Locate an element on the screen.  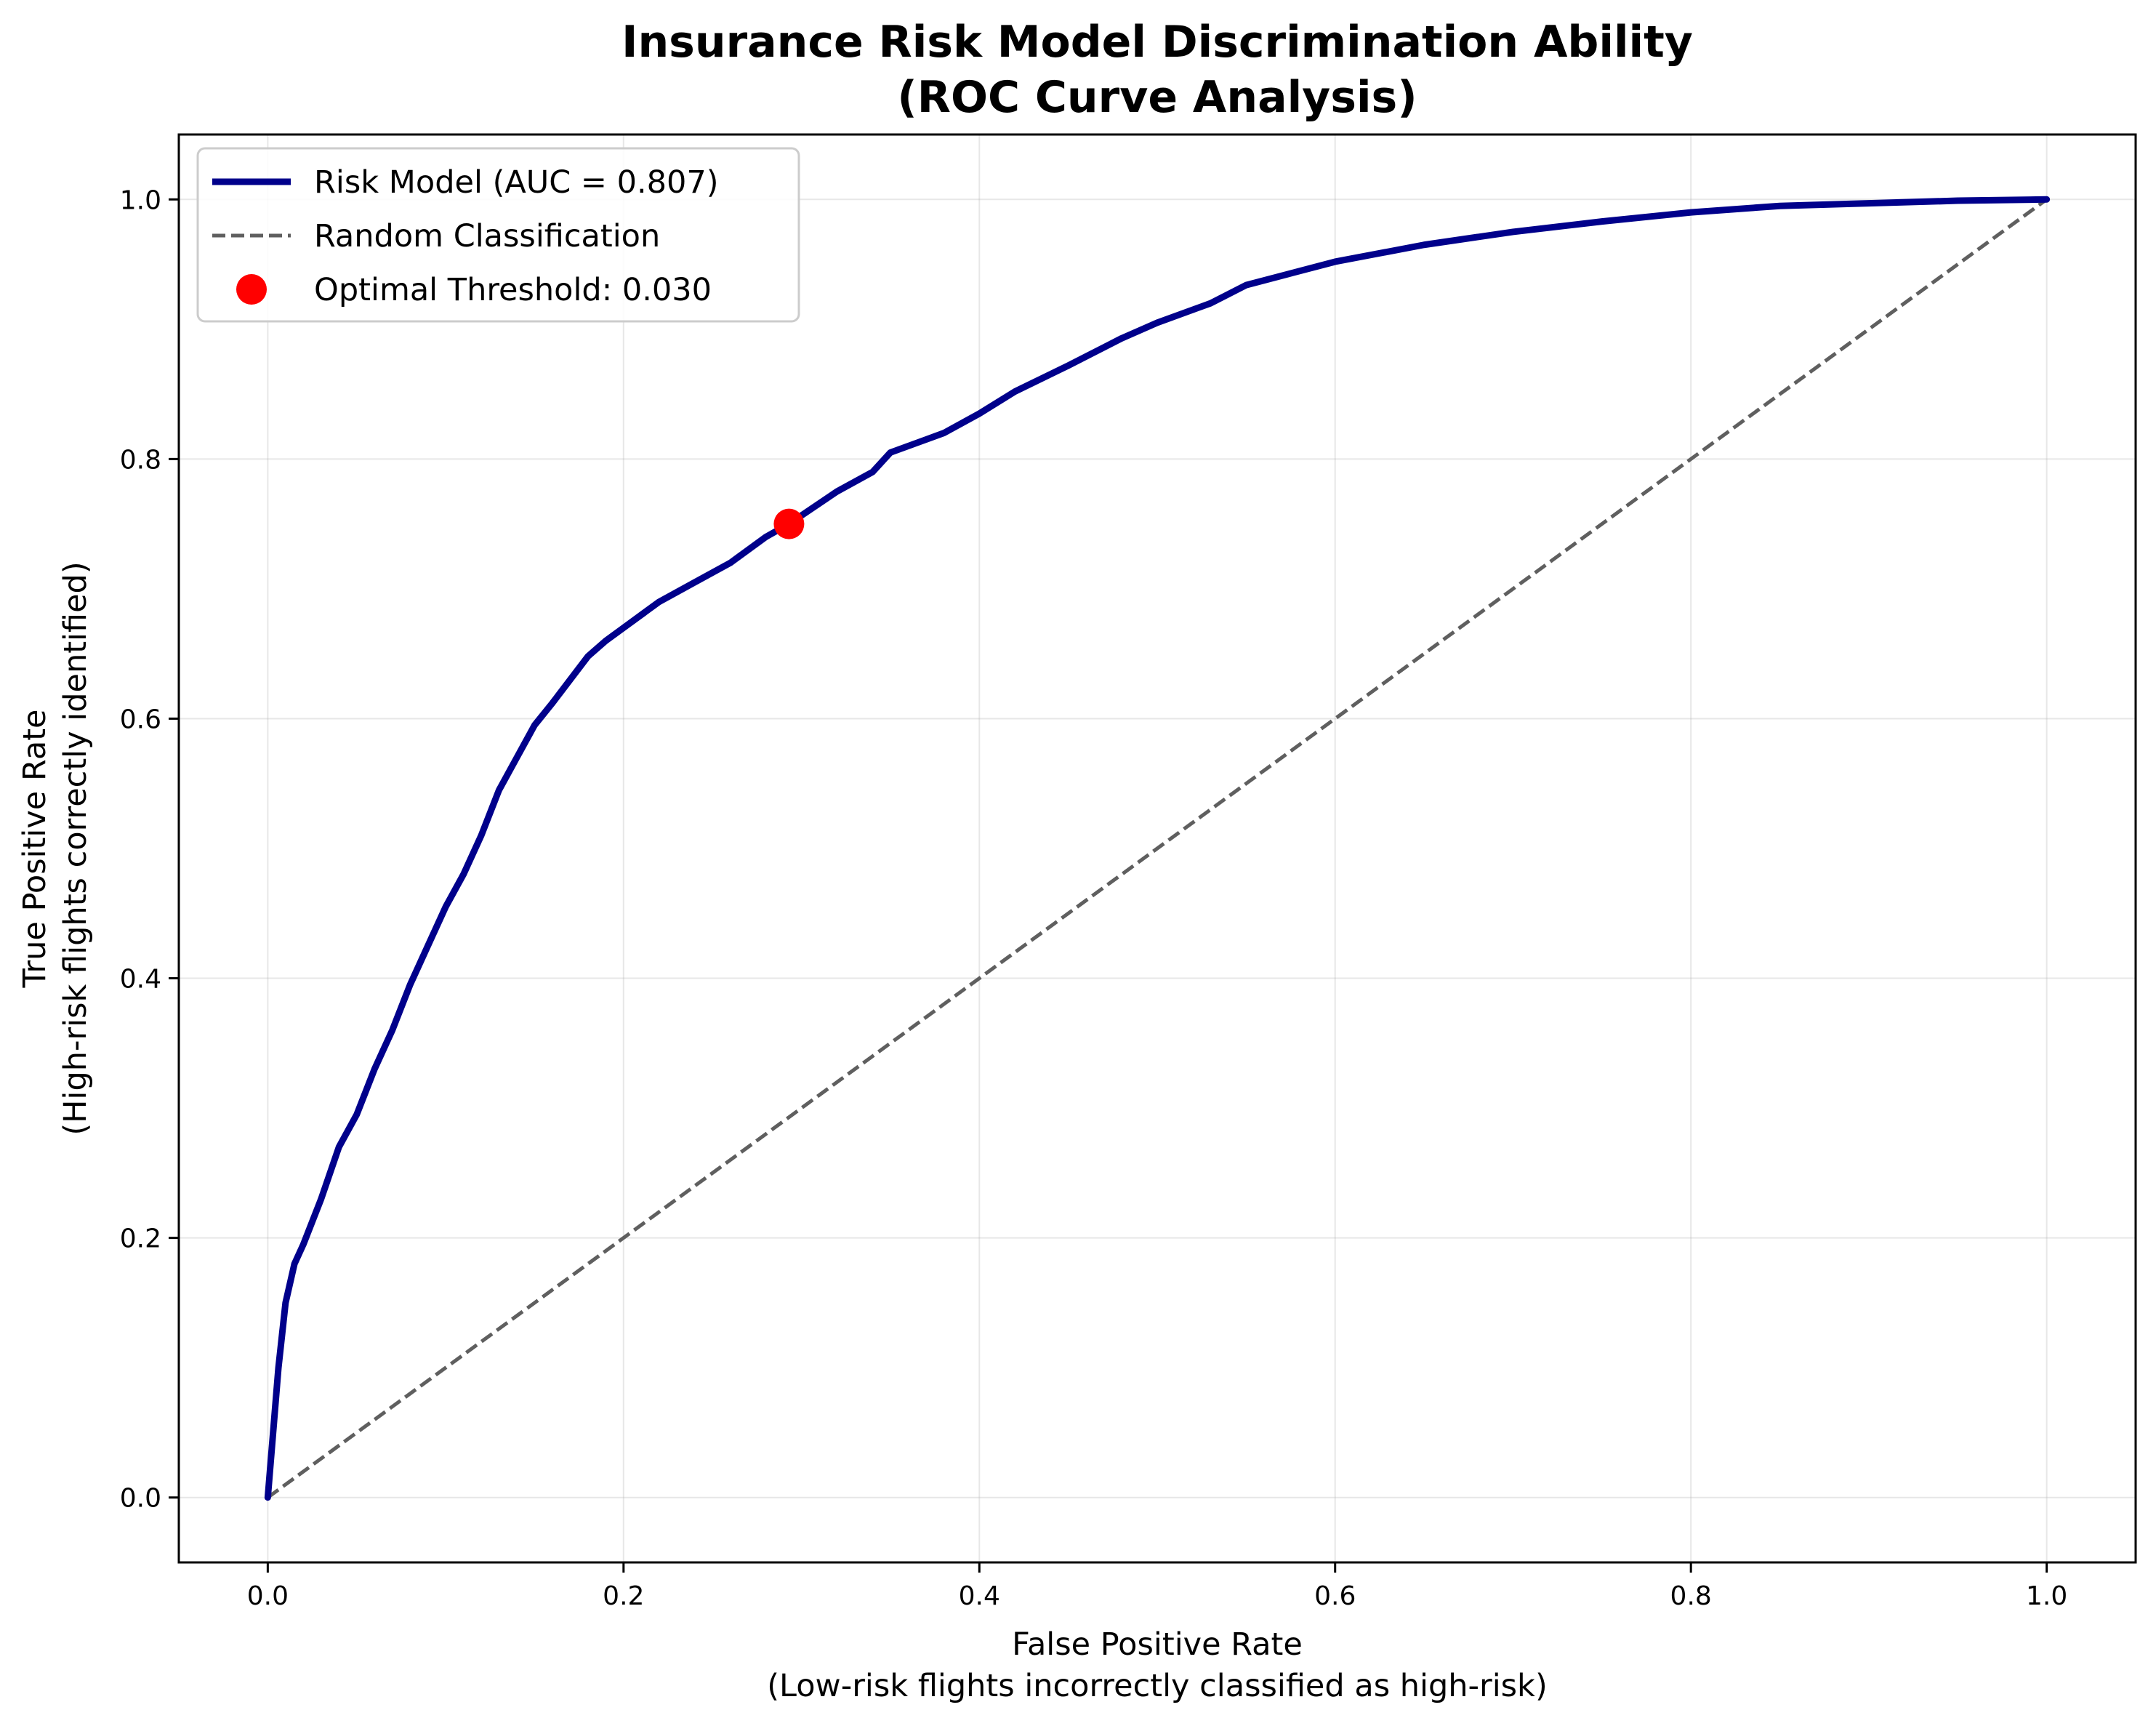
legend-frame is located at coordinates (498, 235).